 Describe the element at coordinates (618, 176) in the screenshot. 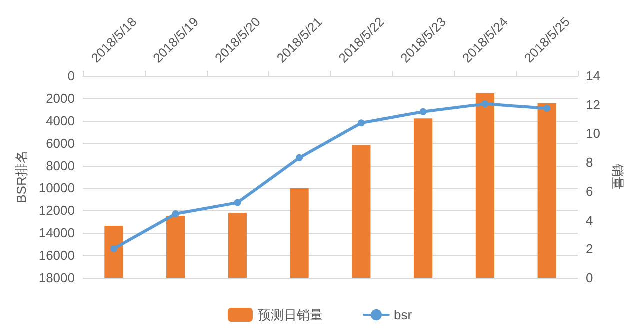

I see `y2-axis-title: 销量` at that location.